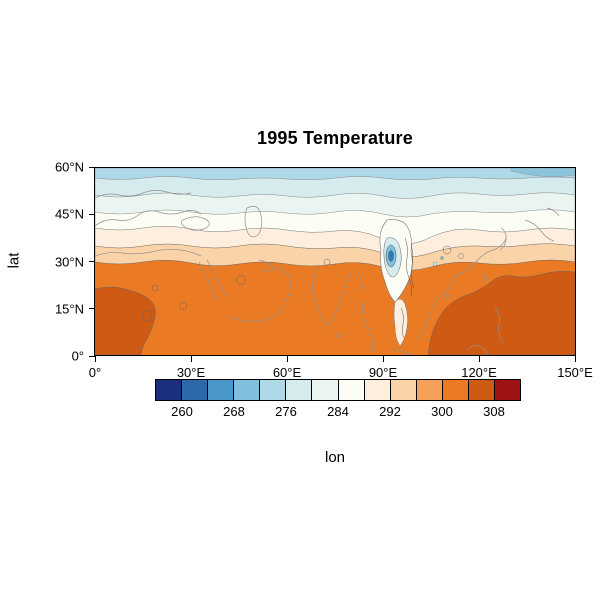 The width and height of the screenshot is (600, 600). I want to click on y-axis: 0° 15°N 30°N 45°N 60°N, so click(62, 262).